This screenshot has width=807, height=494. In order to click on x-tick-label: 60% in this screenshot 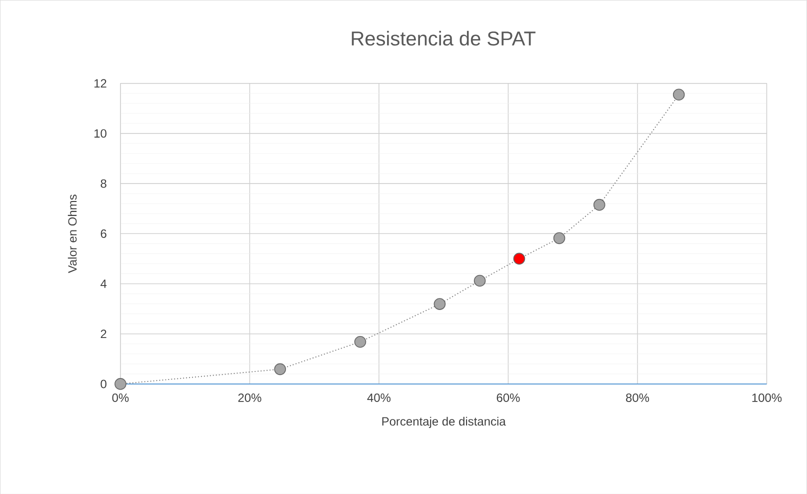, I will do `click(508, 397)`.